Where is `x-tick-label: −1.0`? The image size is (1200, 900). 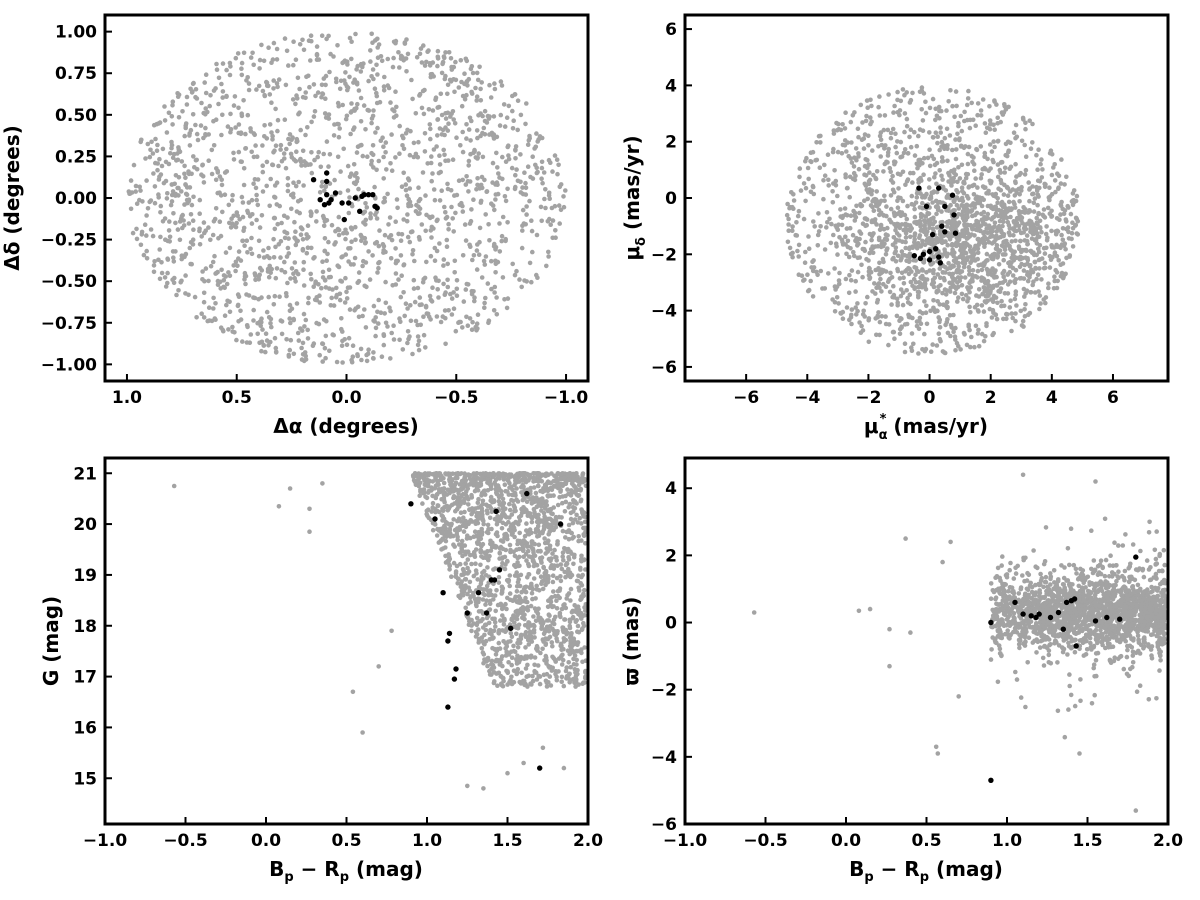 x-tick-label: −1.0 is located at coordinates (566, 398).